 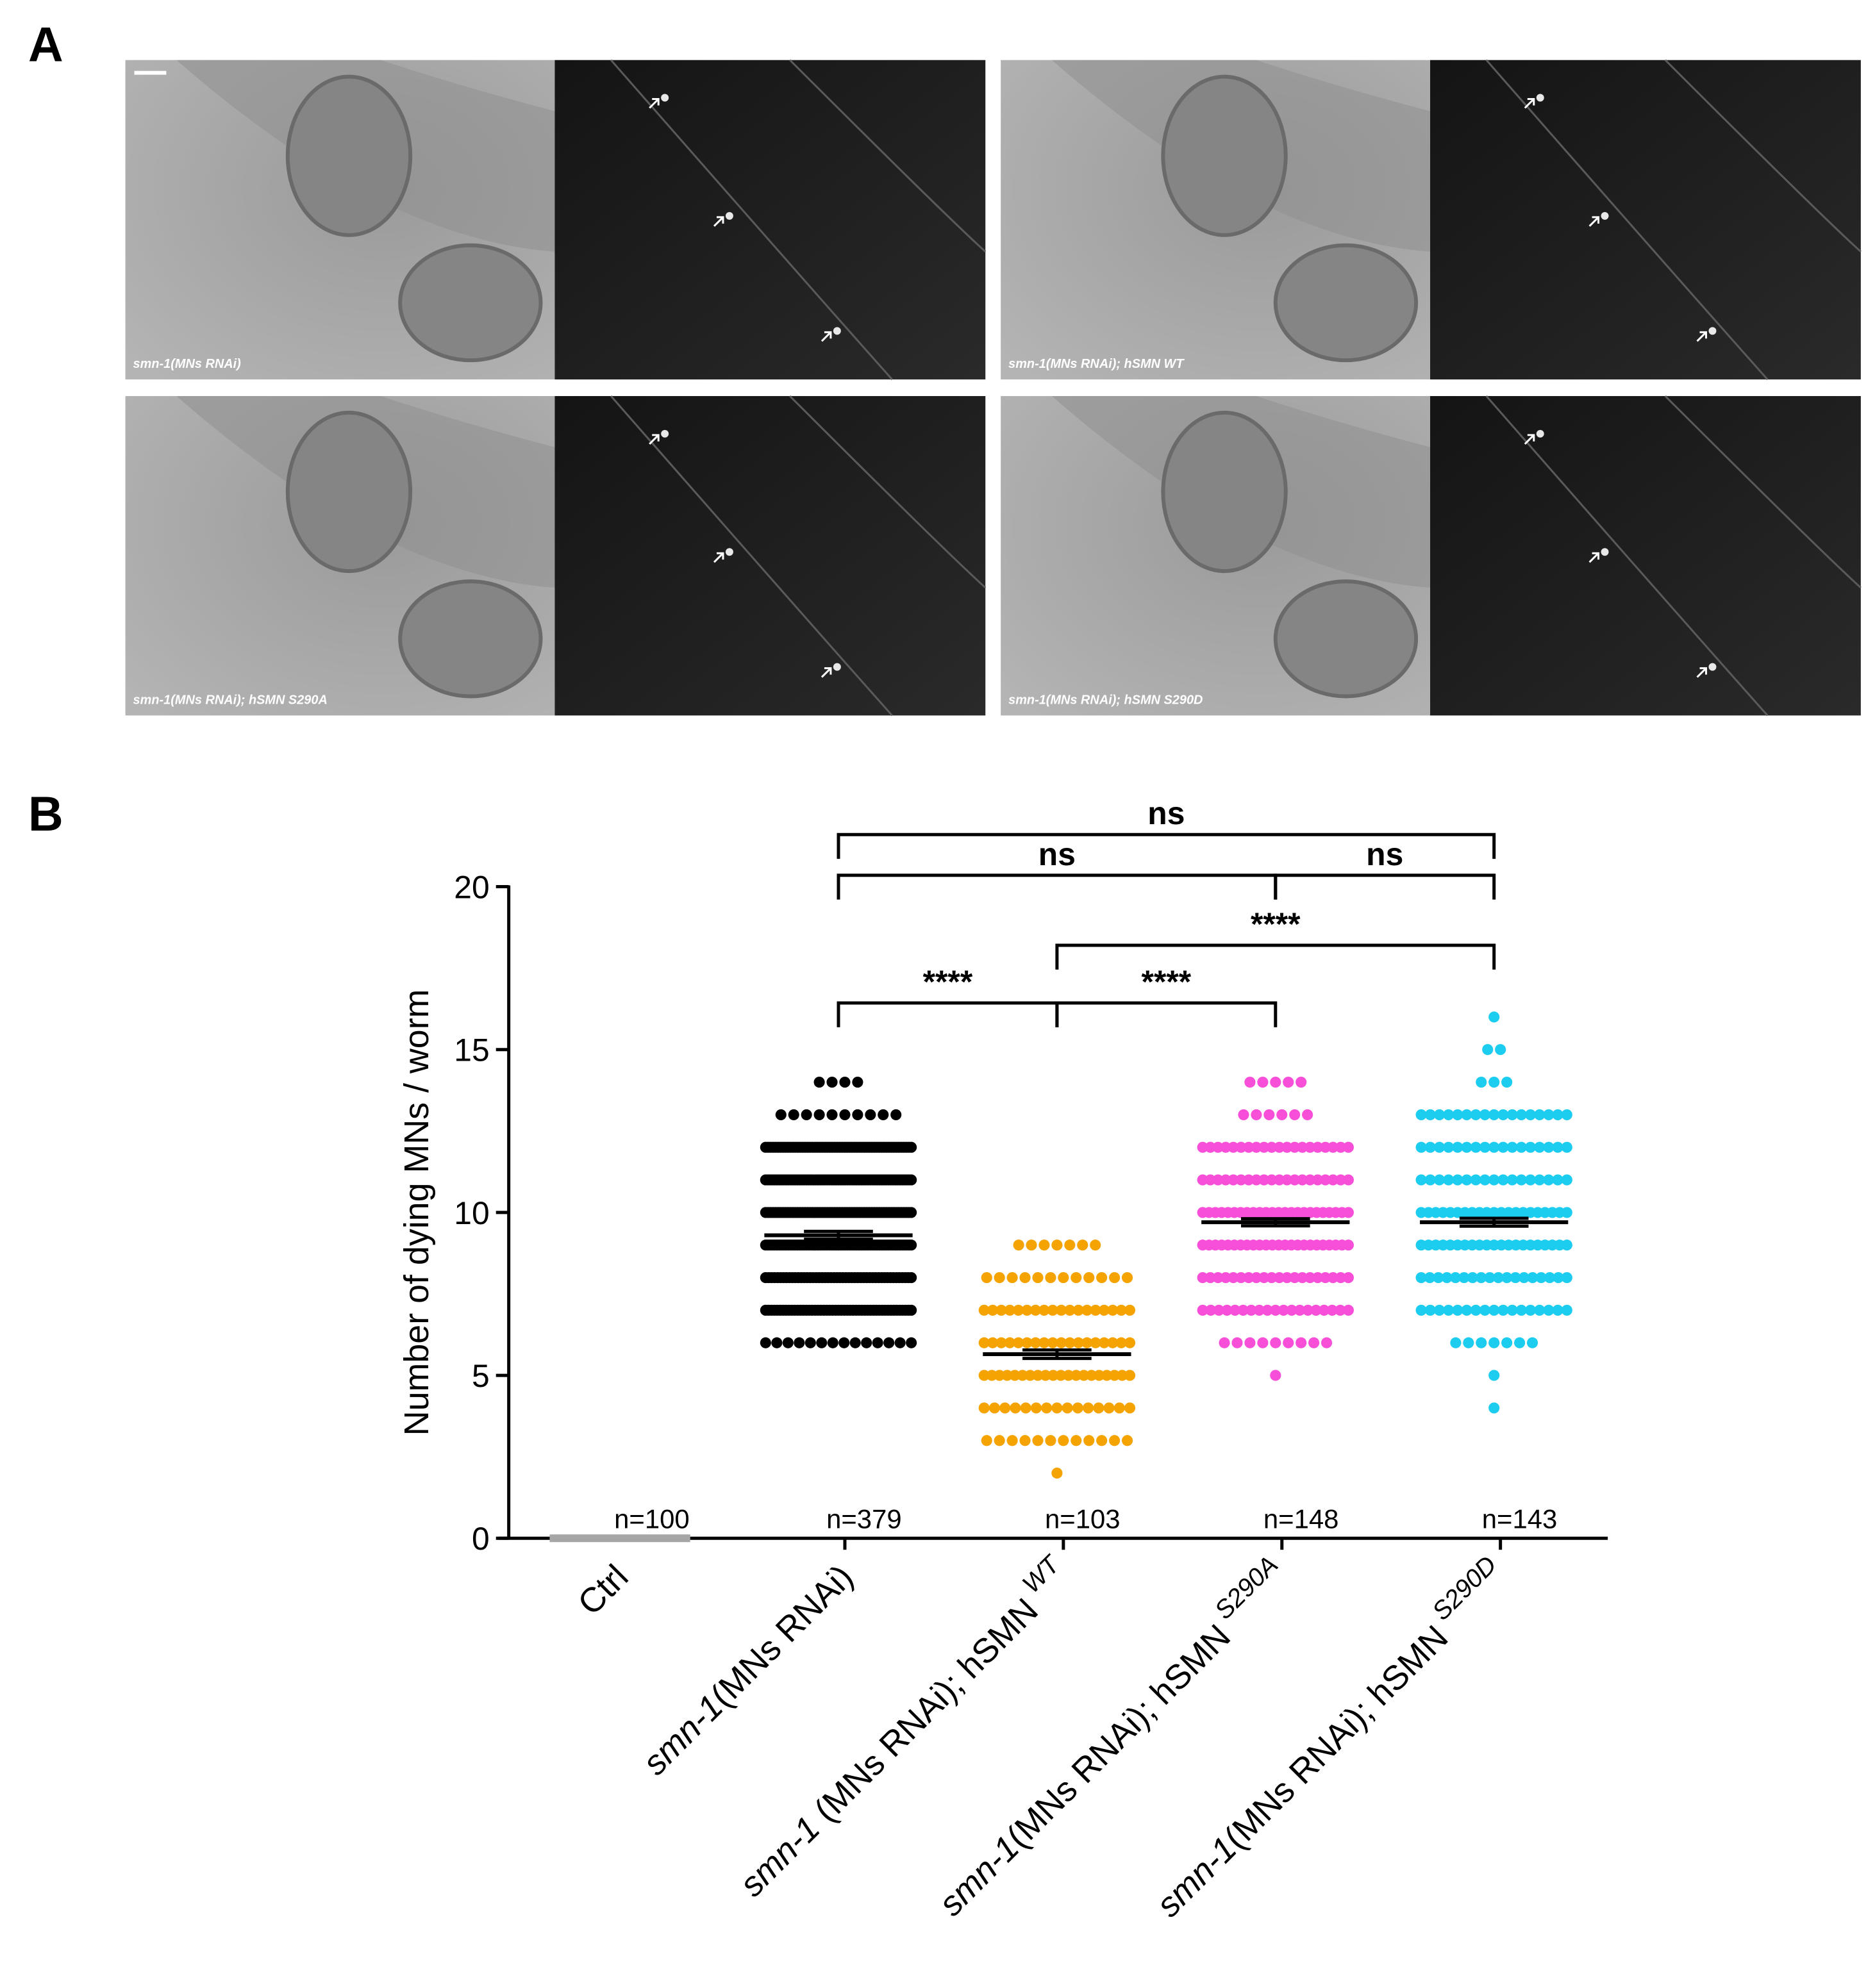 What do you see at coordinates (481, 1539) in the screenshot?
I see `y-tick-label: 0` at bounding box center [481, 1539].